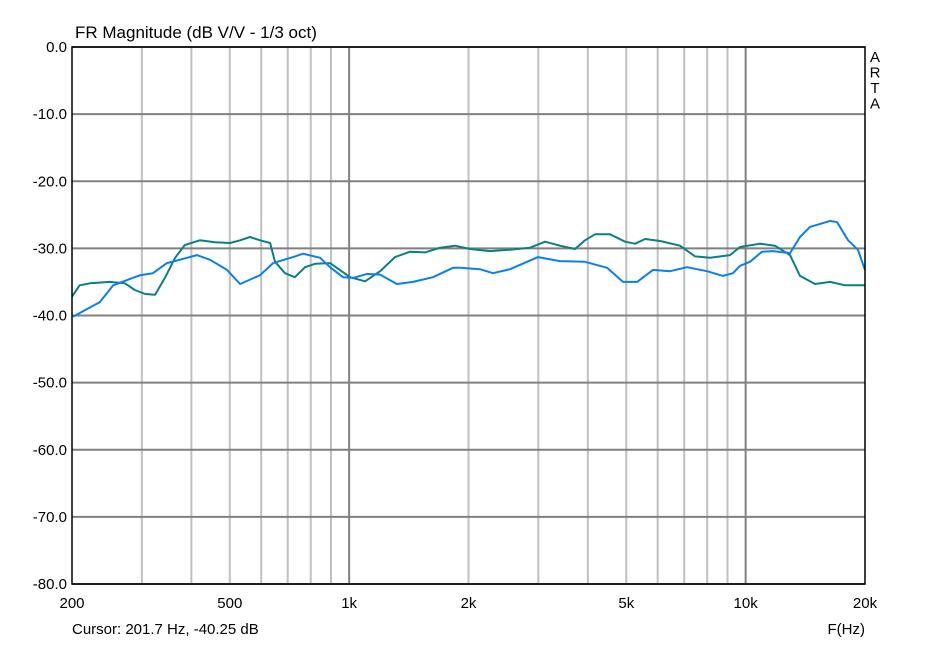 The height and width of the screenshot is (646, 937). I want to click on x-tick-label: 500, so click(229, 603).